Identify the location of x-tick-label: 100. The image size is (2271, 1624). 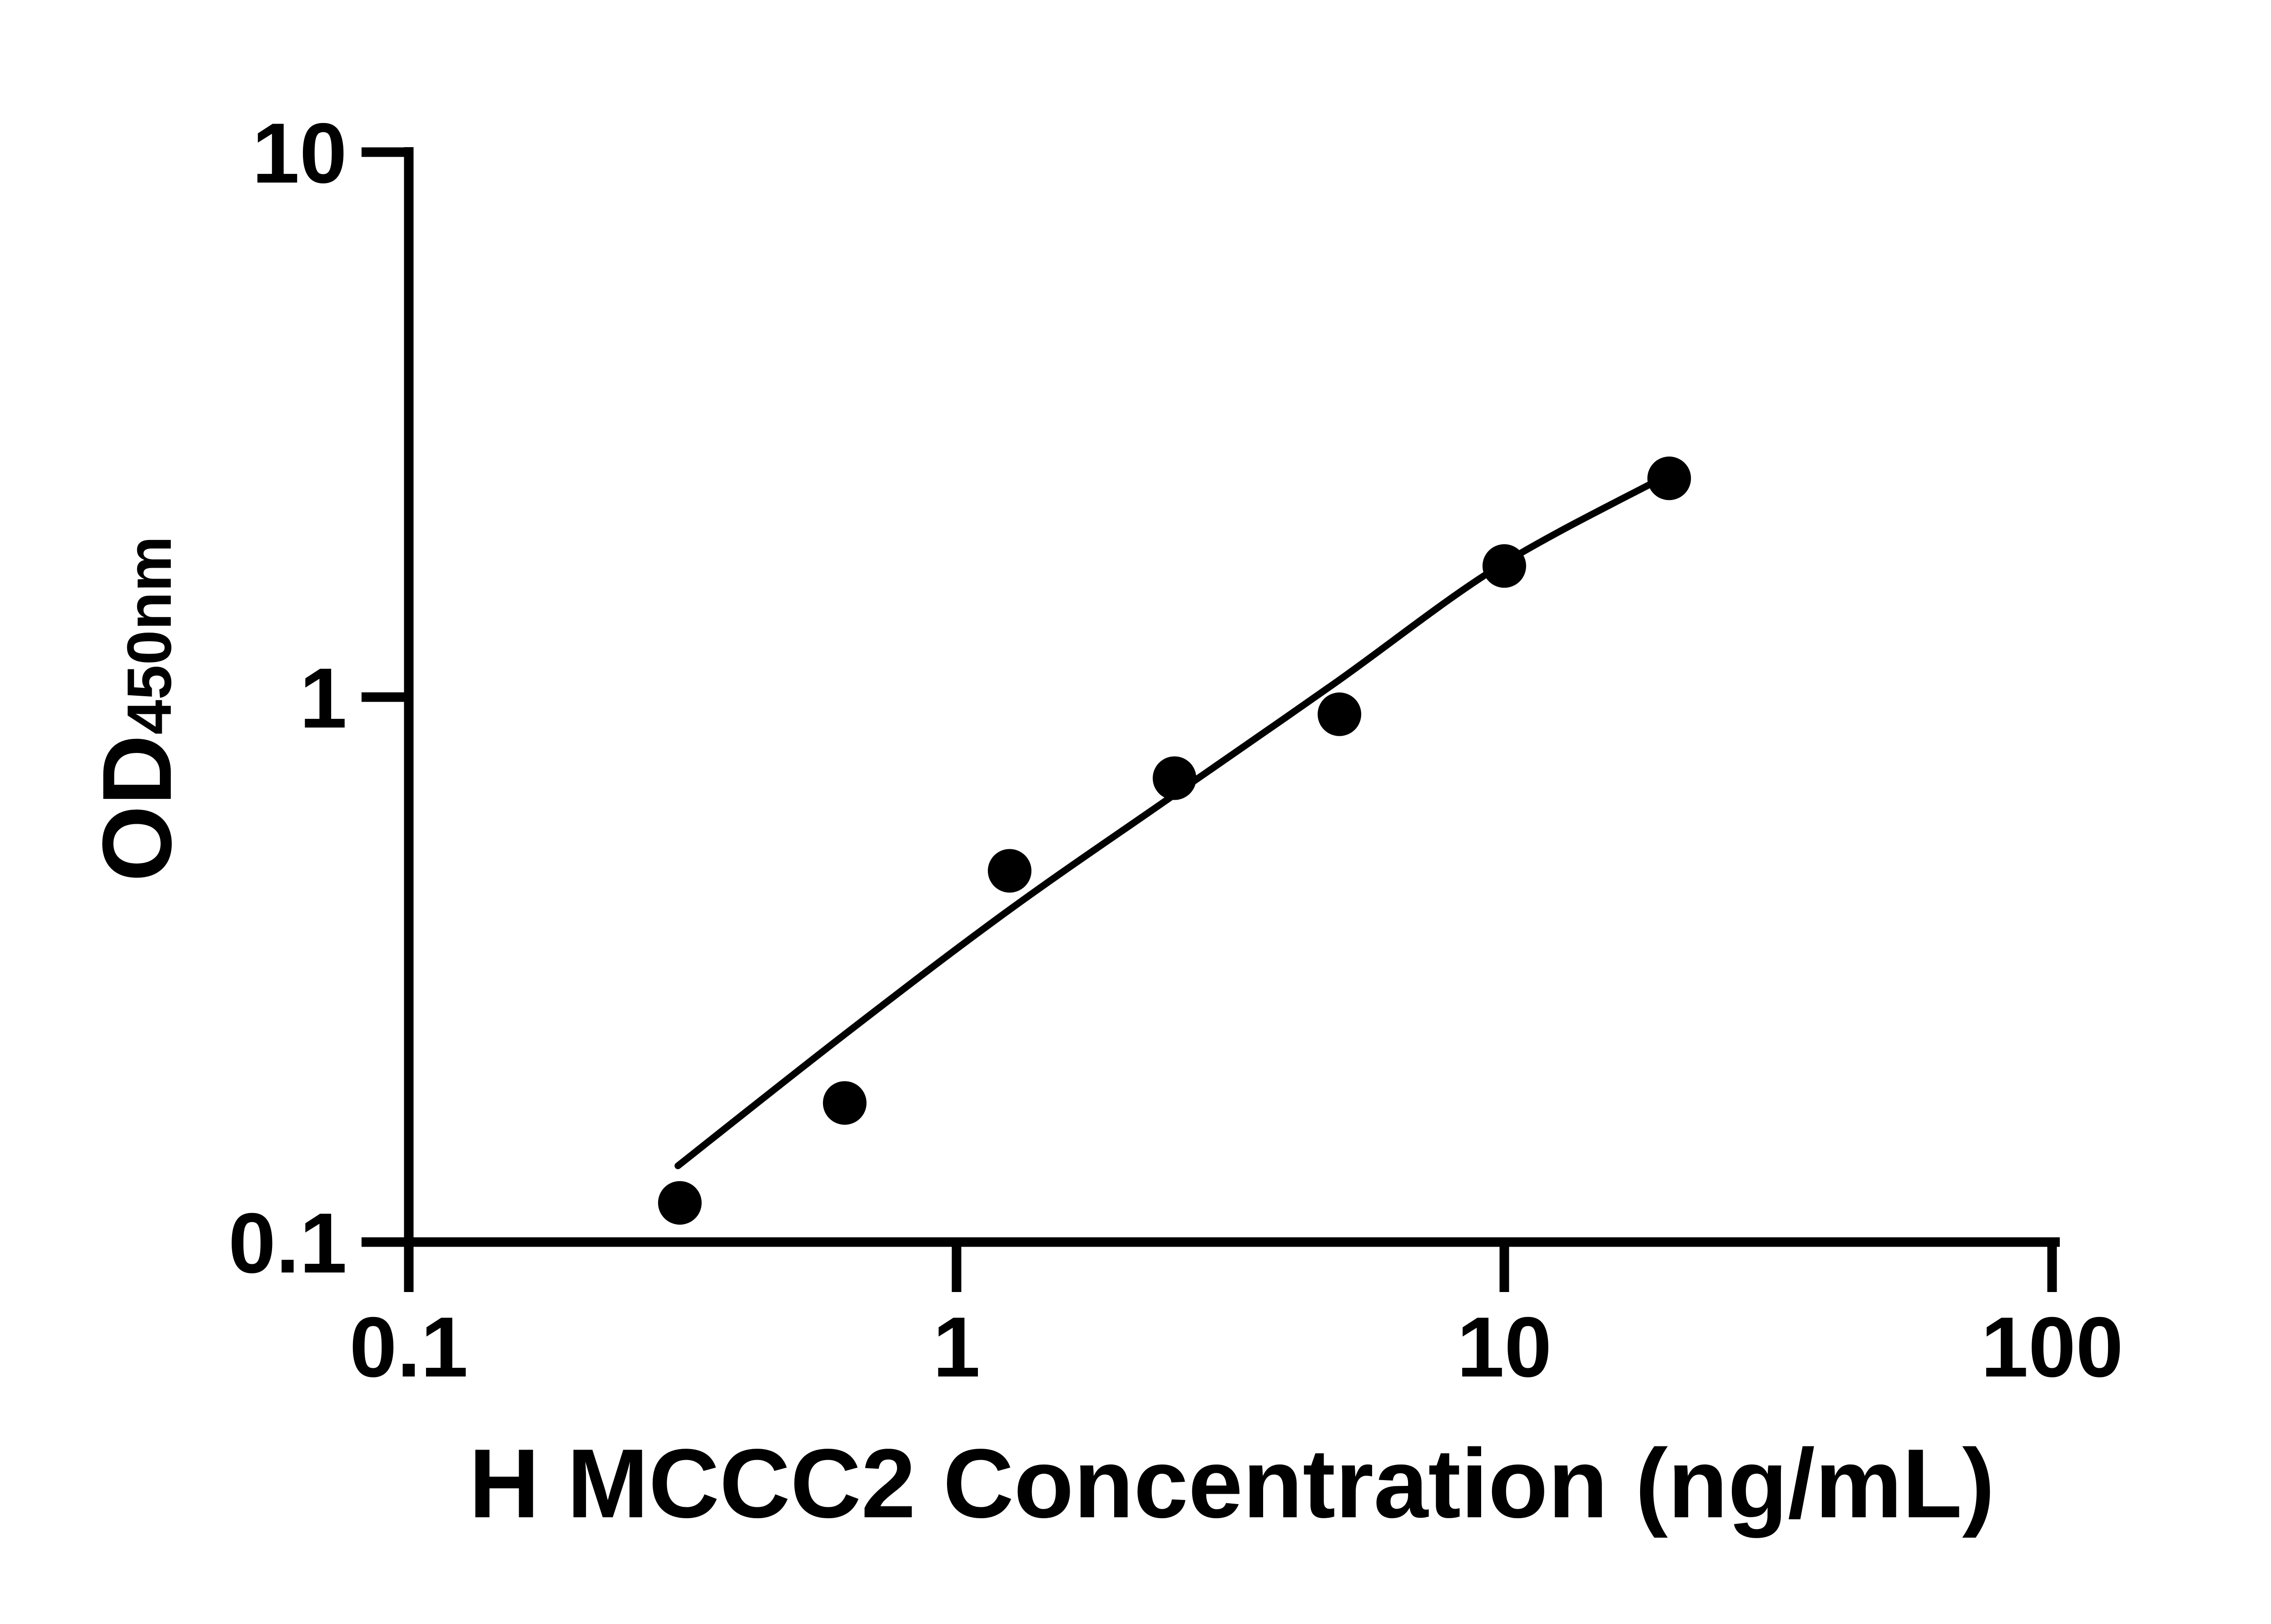
(2052, 1347).